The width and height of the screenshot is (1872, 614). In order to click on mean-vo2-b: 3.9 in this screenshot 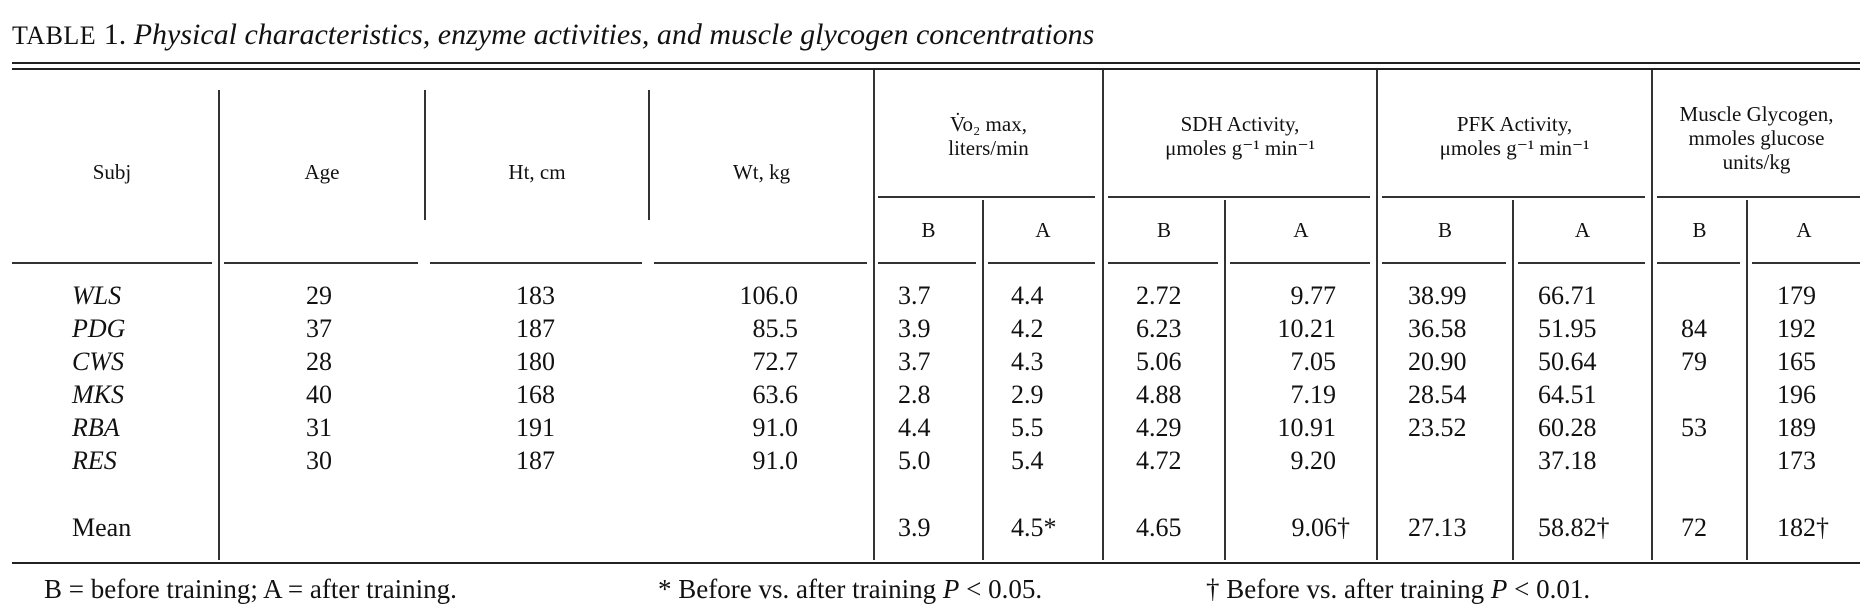, I will do `click(914, 527)`.